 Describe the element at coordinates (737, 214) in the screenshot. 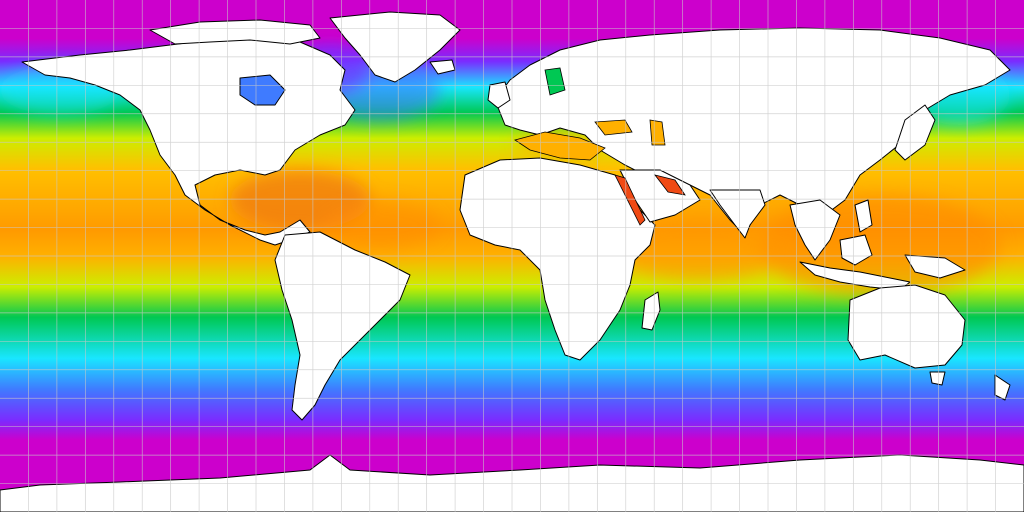

I see `land-india` at that location.